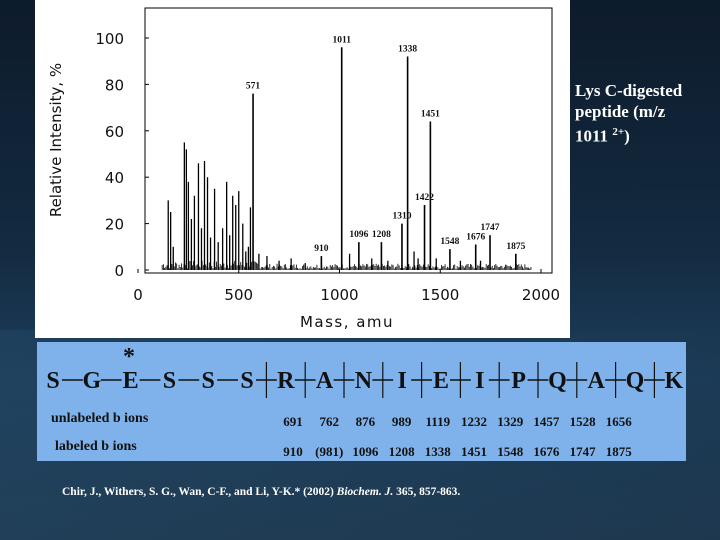 The image size is (720, 540). What do you see at coordinates (293, 451) in the screenshot?
I see `labeled-b-ion: 910` at bounding box center [293, 451].